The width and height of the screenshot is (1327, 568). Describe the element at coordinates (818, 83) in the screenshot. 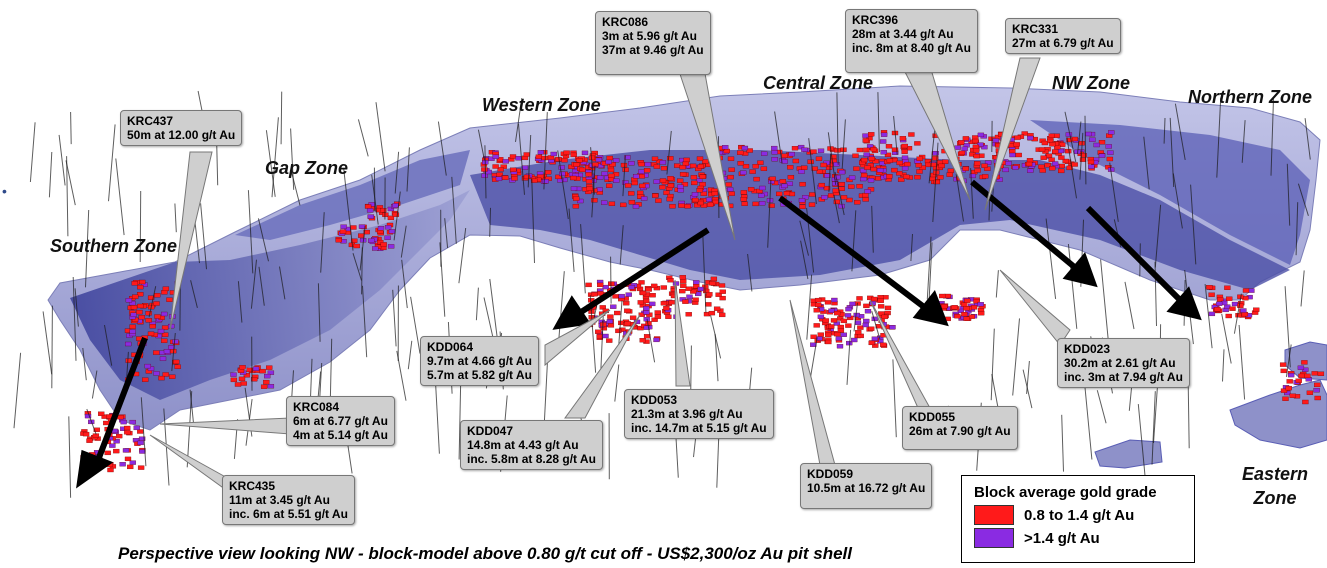

I see `central-zone-label: Central Zone` at that location.